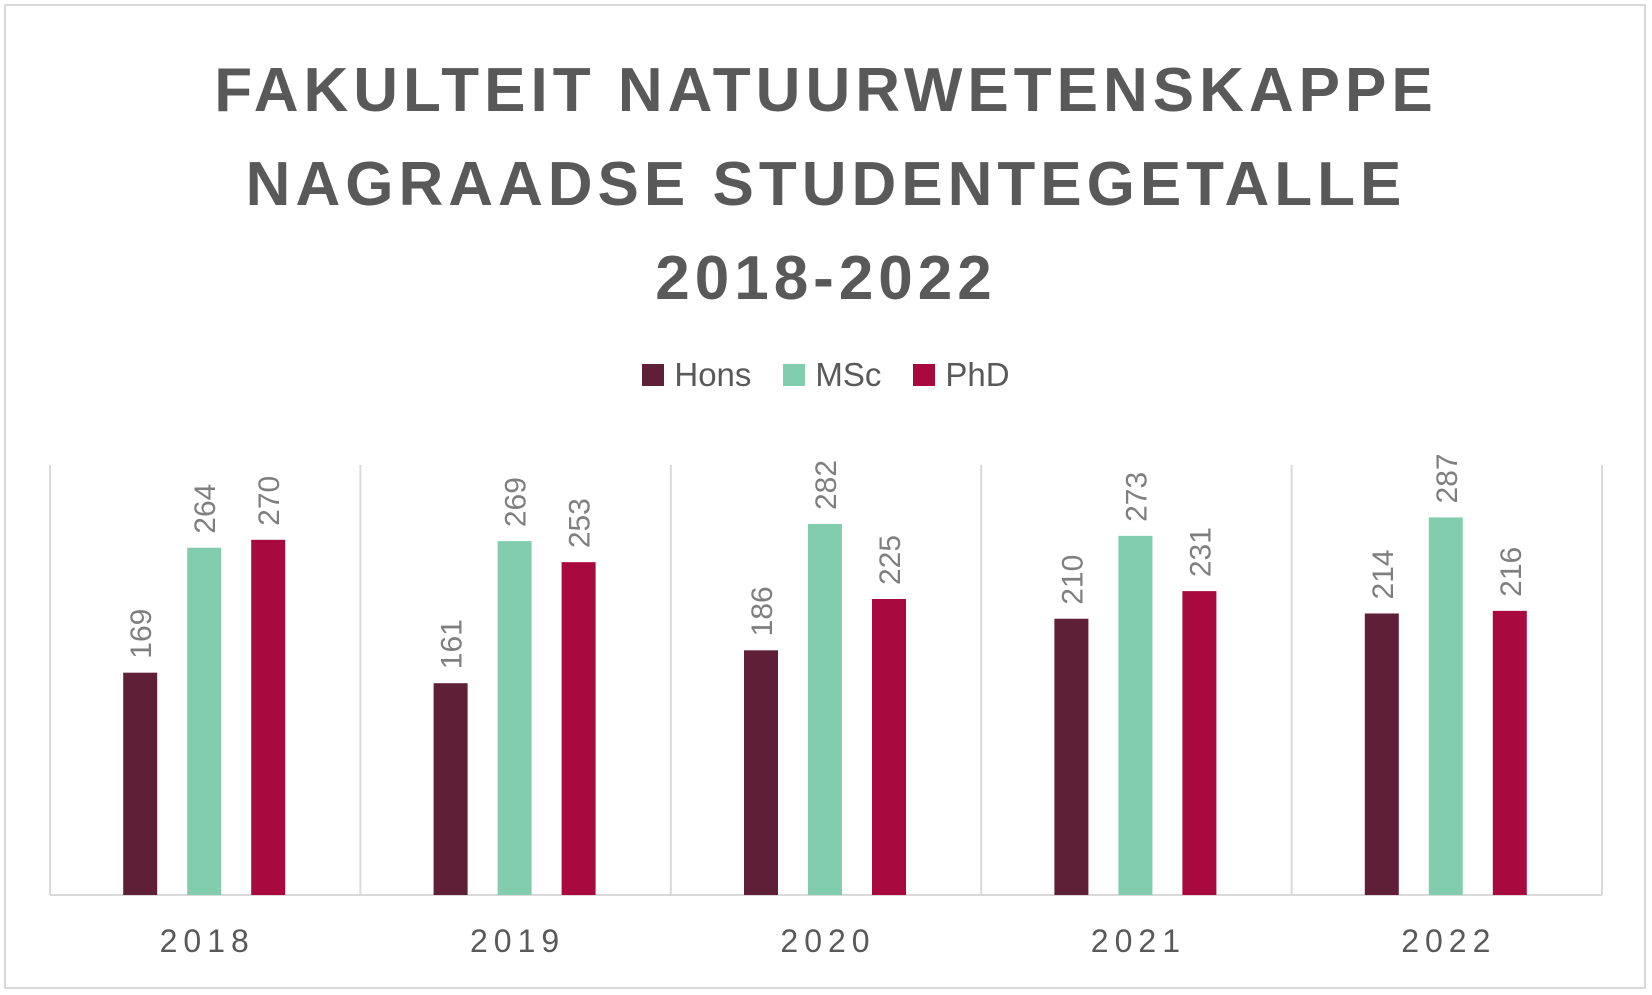  I want to click on data-label-msc-2020: 282, so click(826, 485).